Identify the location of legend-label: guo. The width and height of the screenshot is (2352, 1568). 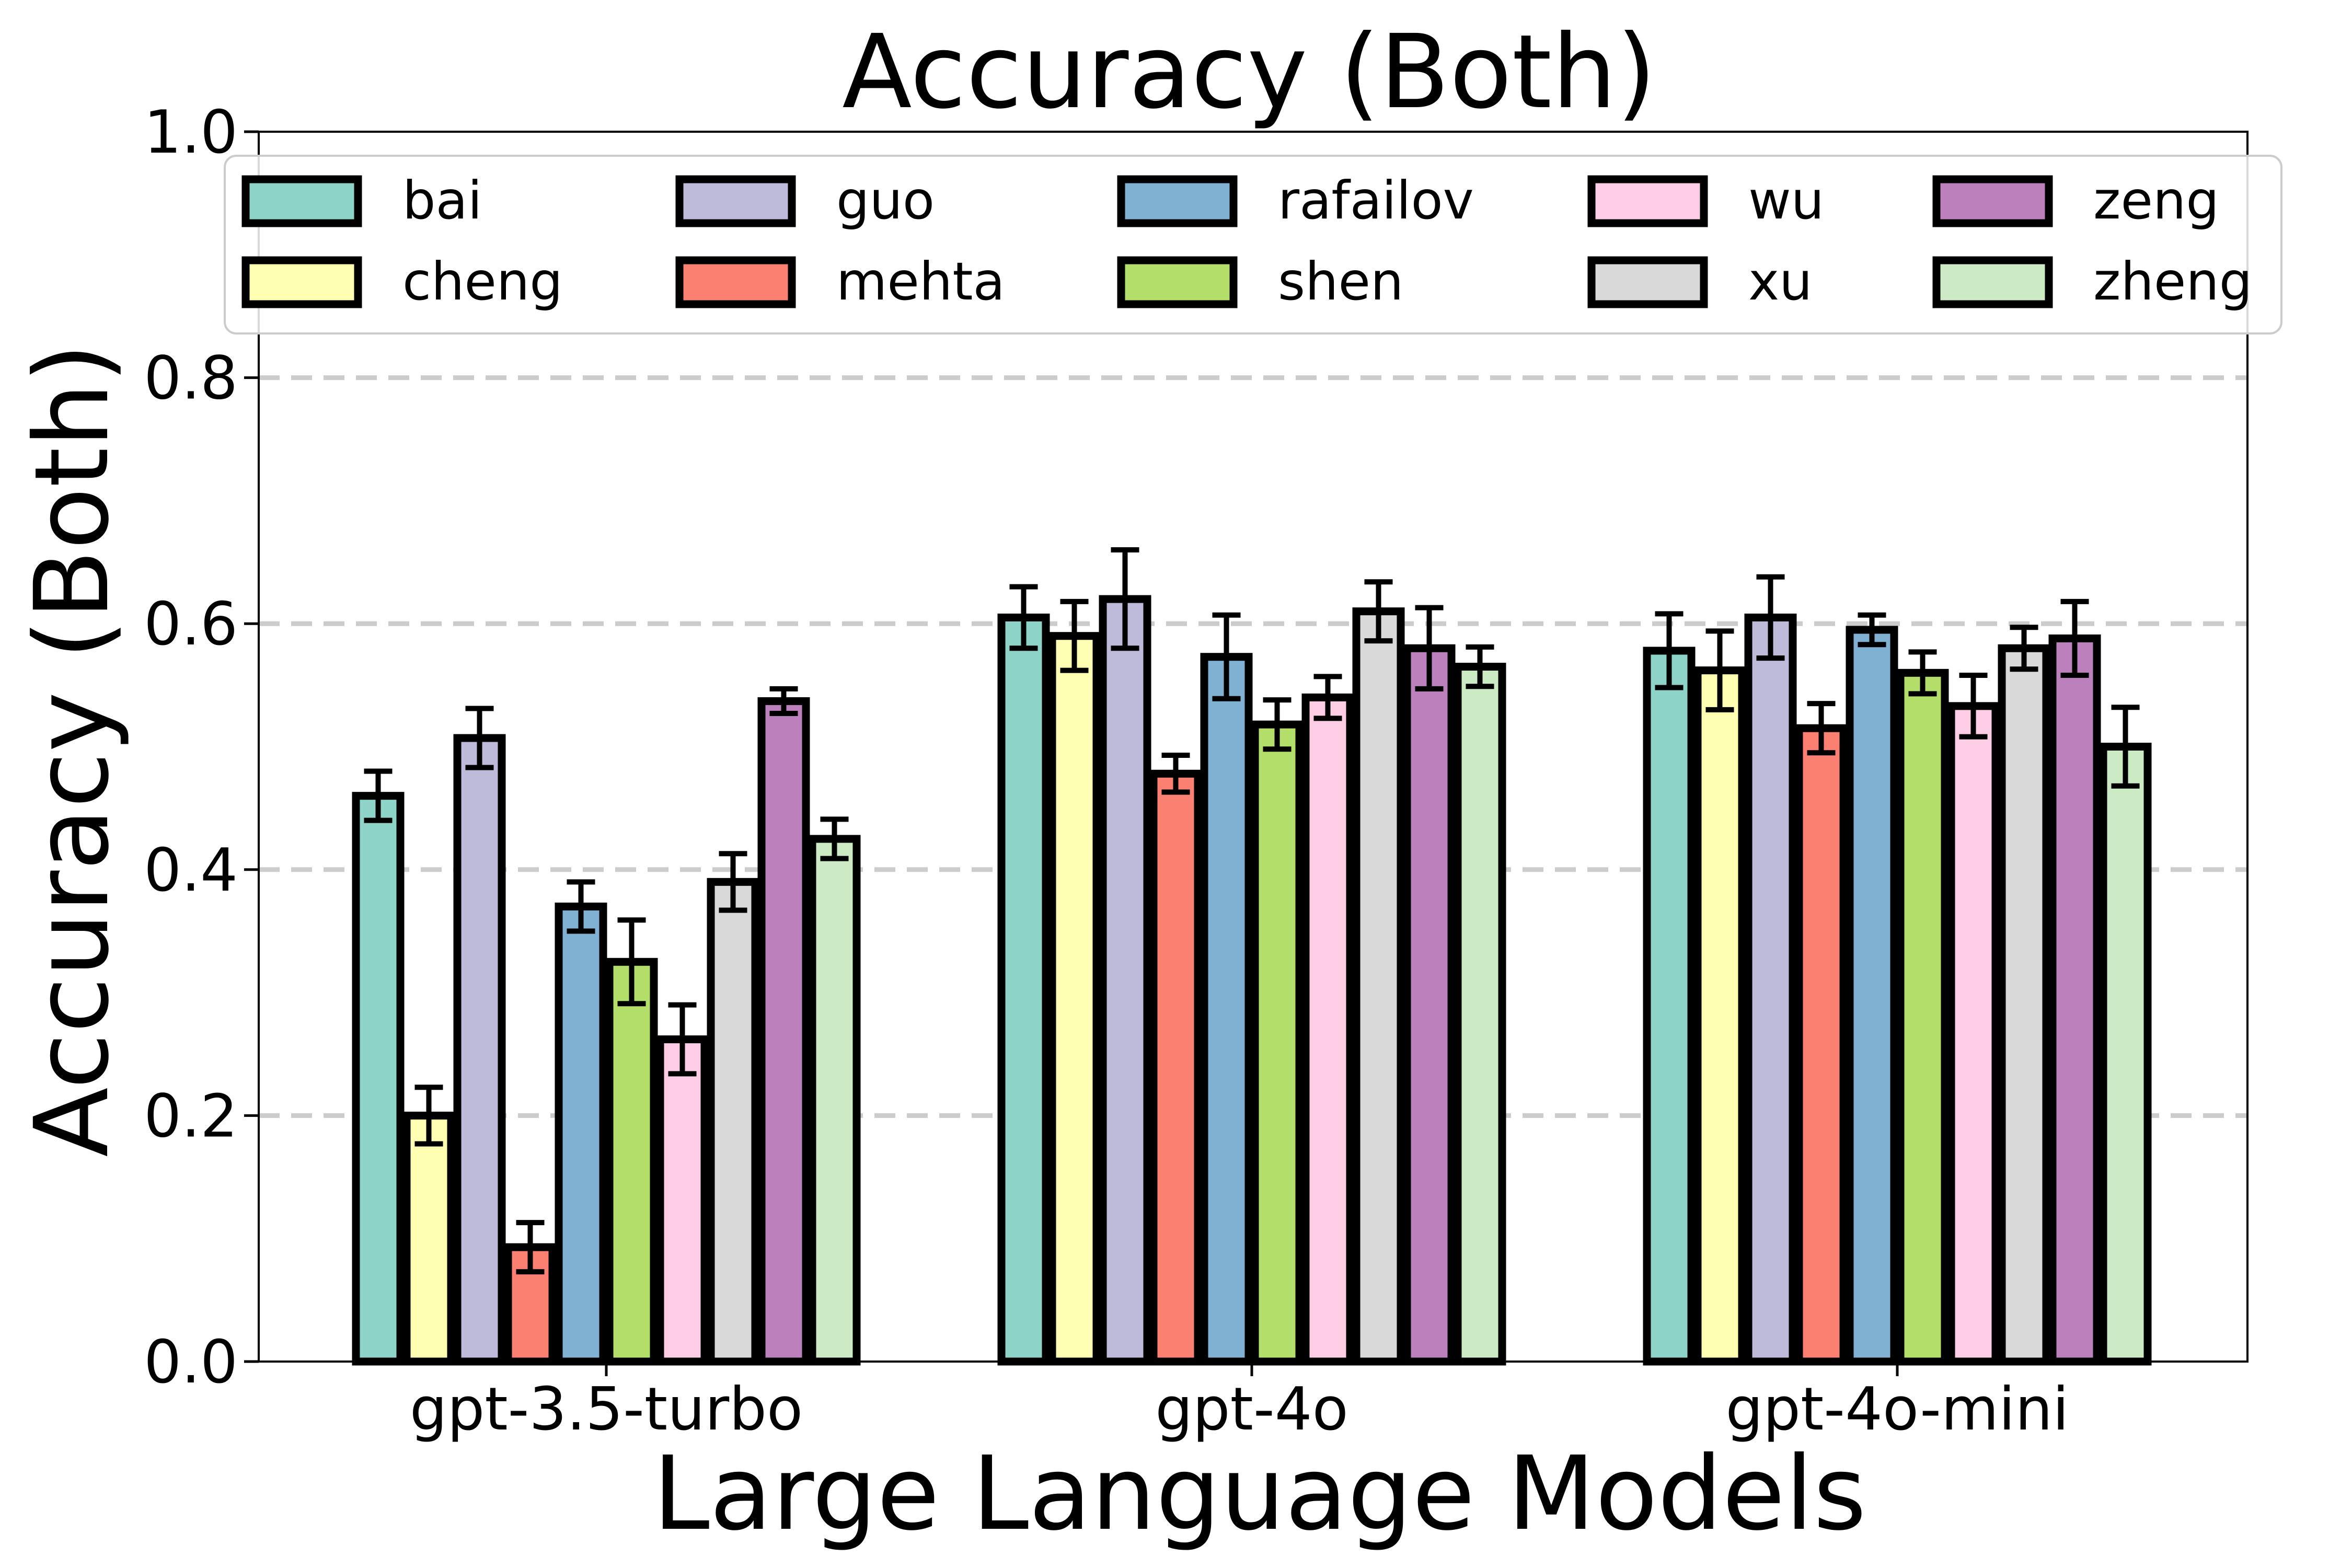
(885, 200).